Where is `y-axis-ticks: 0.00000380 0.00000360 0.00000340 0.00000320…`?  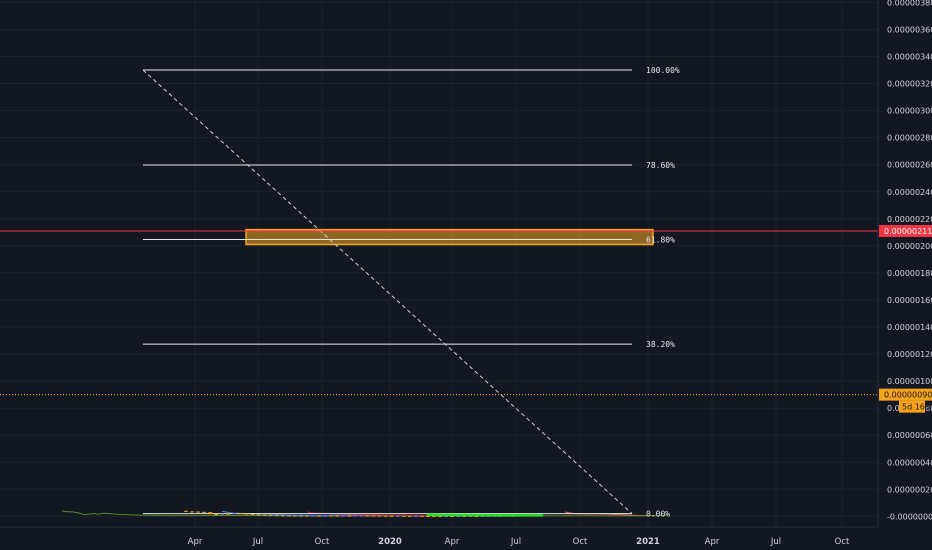 y-axis-ticks: 0.00000380 0.00000360 0.00000340 0.00000320… is located at coordinates (909, 260).